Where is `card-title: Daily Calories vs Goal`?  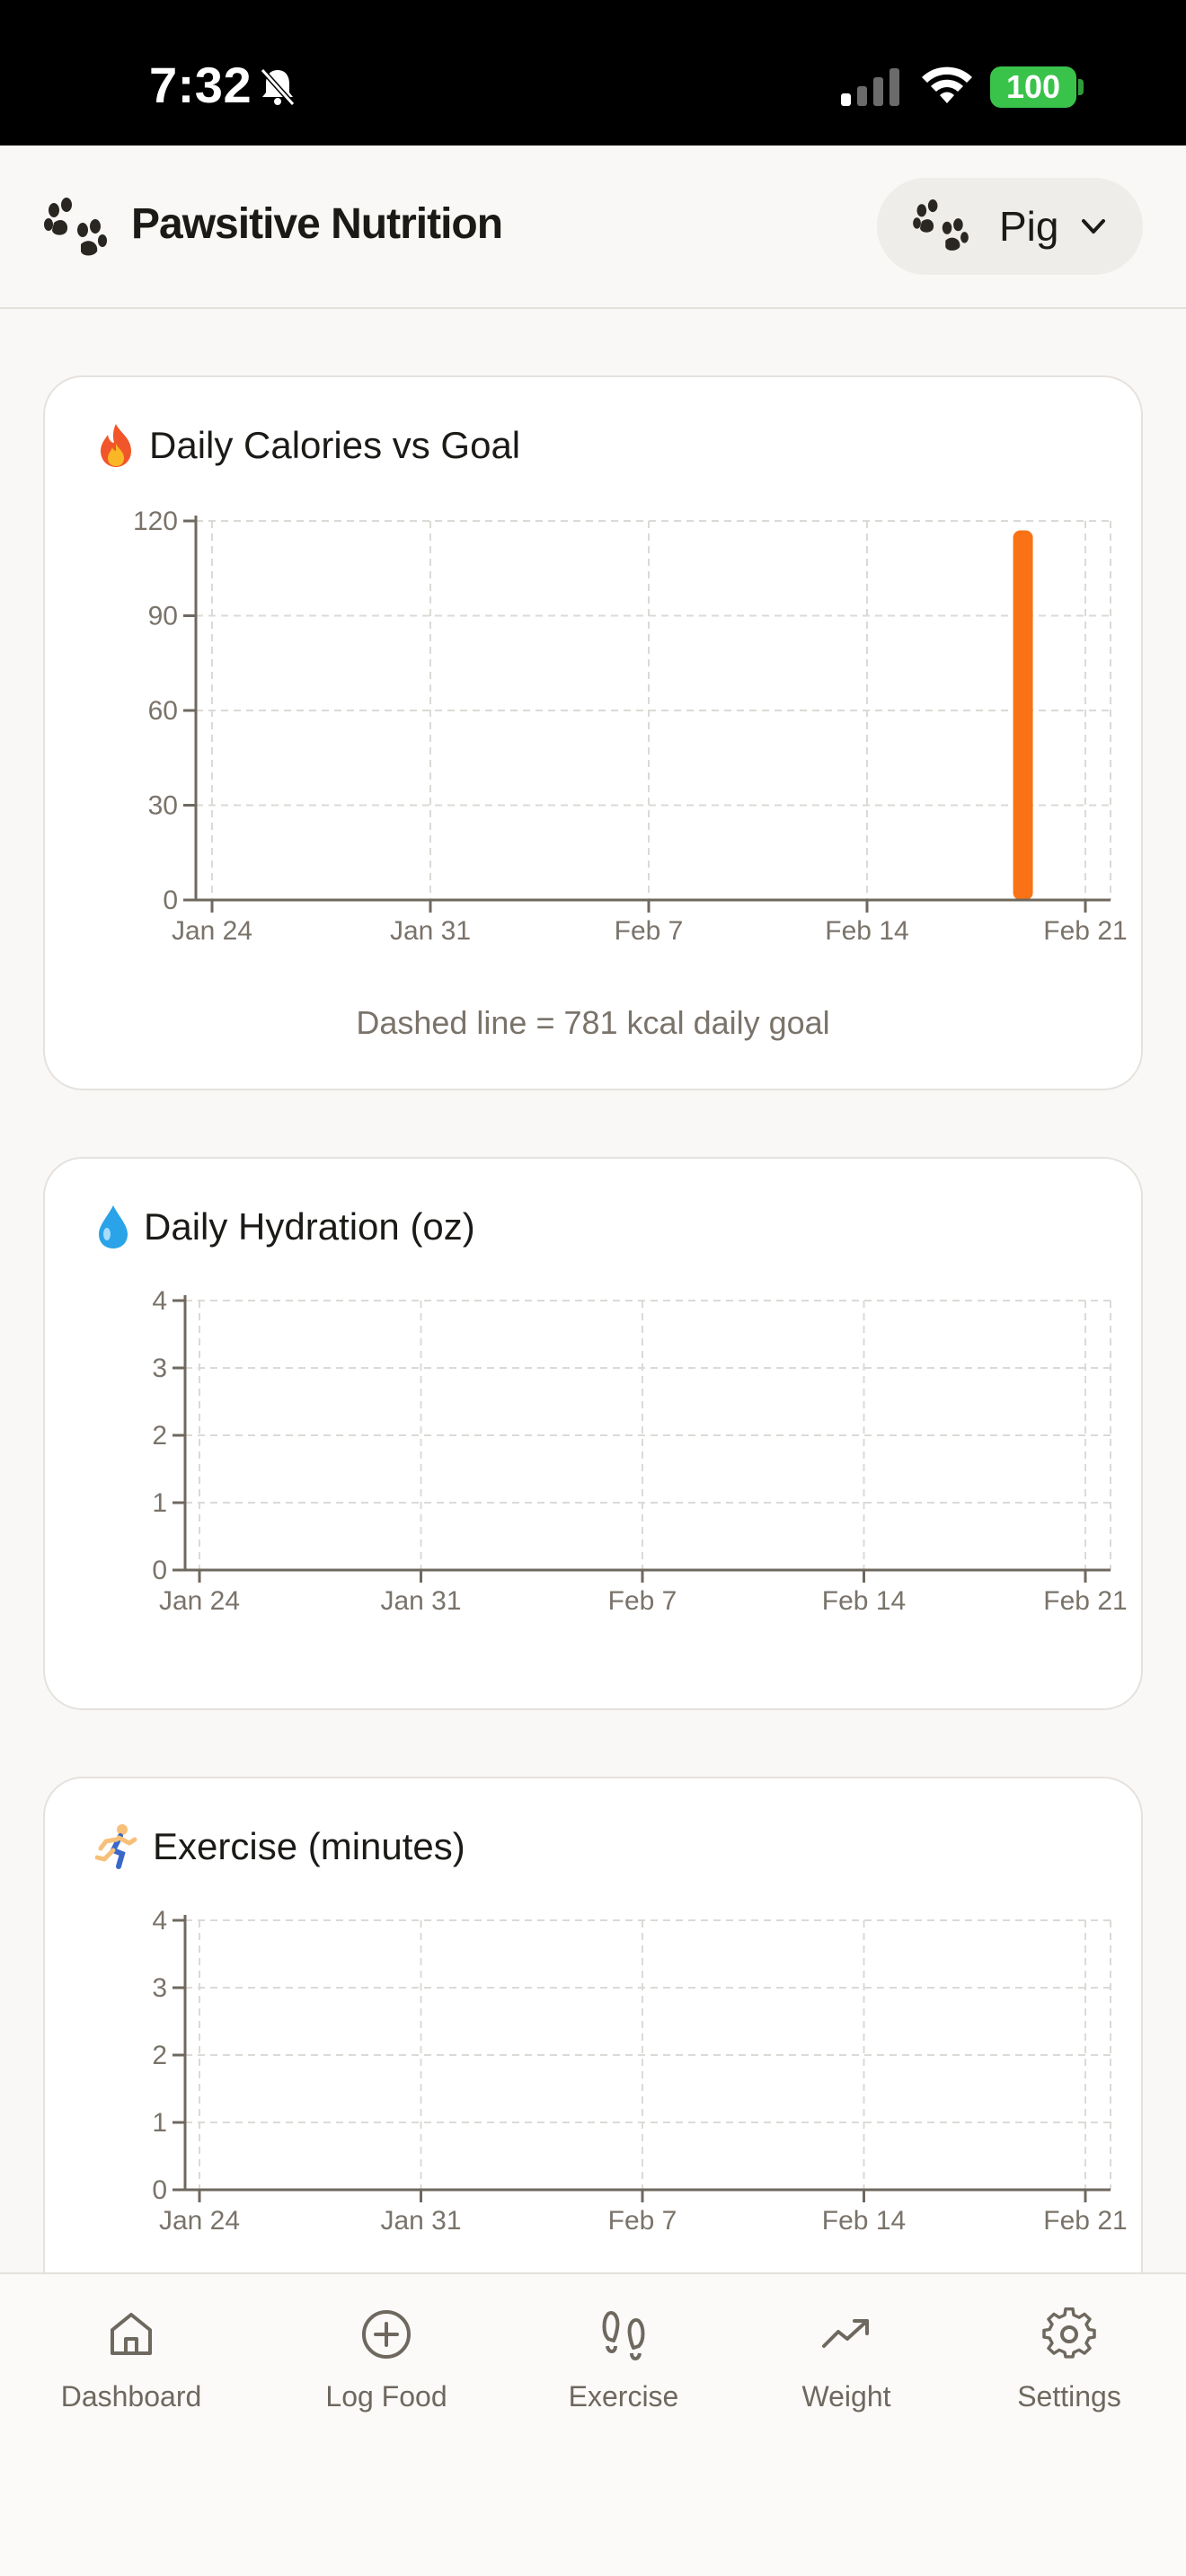 card-title: Daily Calories vs Goal is located at coordinates (307, 445).